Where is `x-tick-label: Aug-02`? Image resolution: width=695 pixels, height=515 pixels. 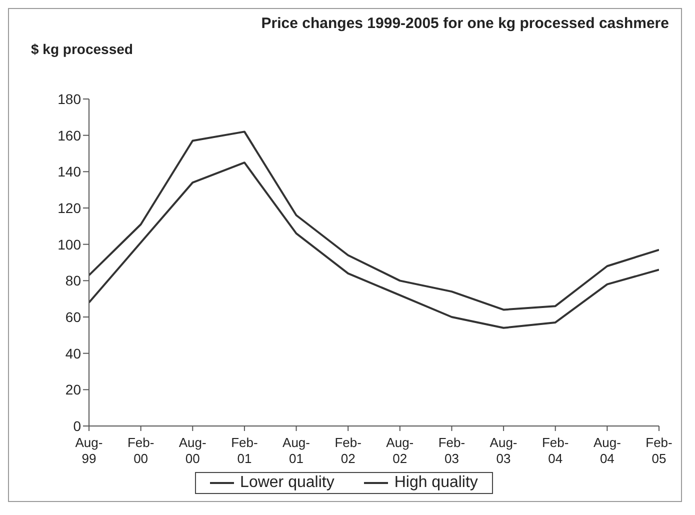
x-tick-label: Aug-02 is located at coordinates (400, 450).